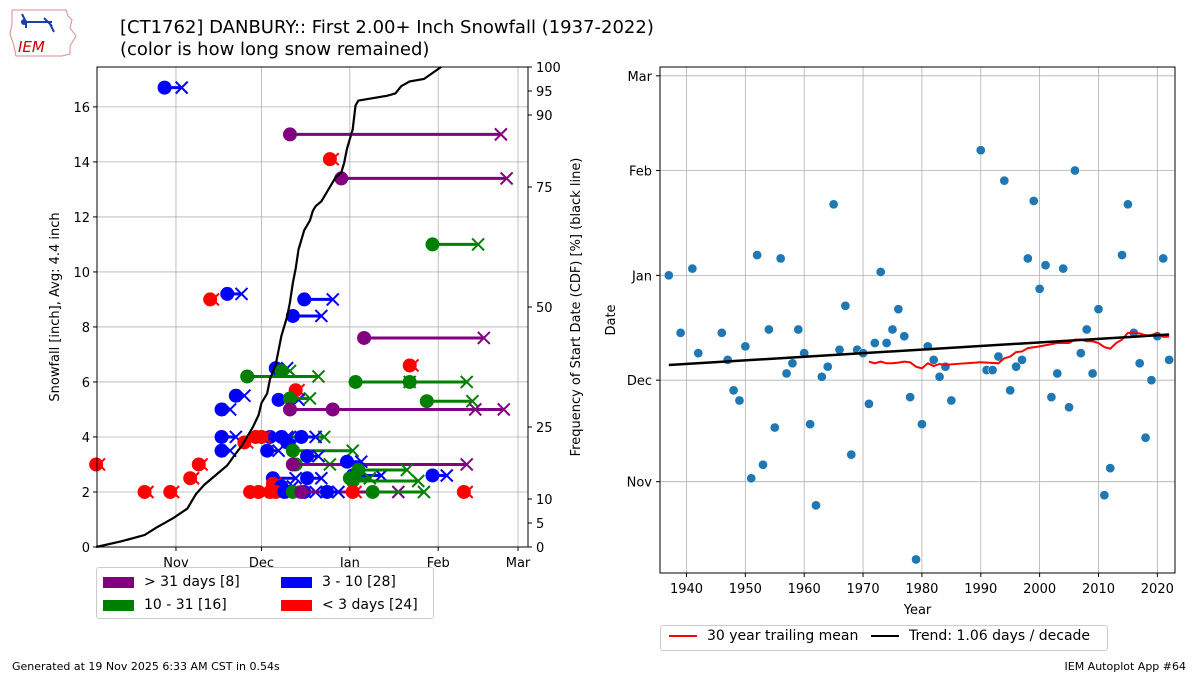 The height and width of the screenshot is (675, 1200). I want to click on x-tick-label: Mar, so click(518, 563).